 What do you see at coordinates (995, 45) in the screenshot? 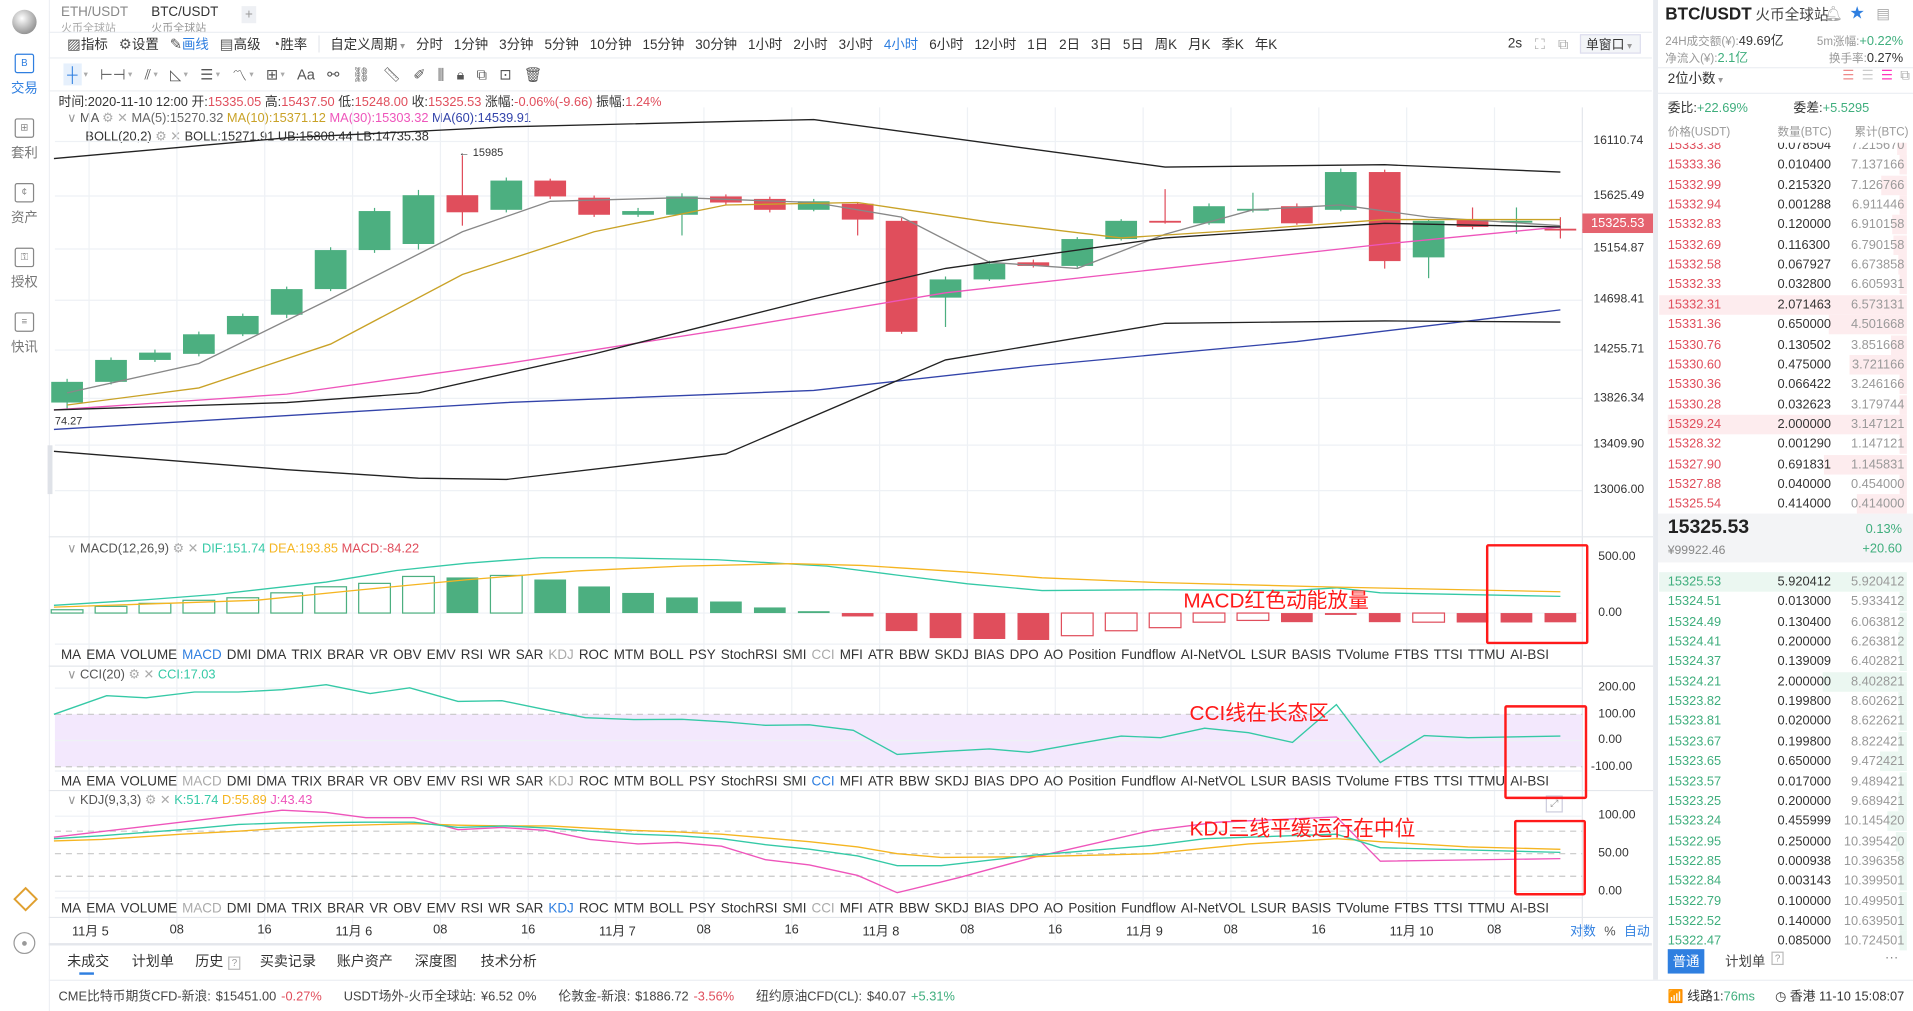
I see `period-option: 12小时` at bounding box center [995, 45].